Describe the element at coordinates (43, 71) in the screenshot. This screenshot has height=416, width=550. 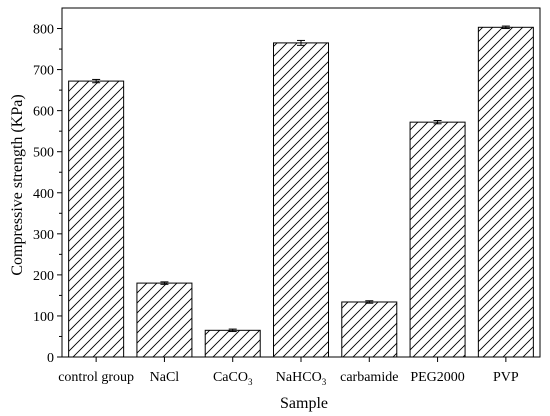
I see `y-tick-label: 700` at that location.